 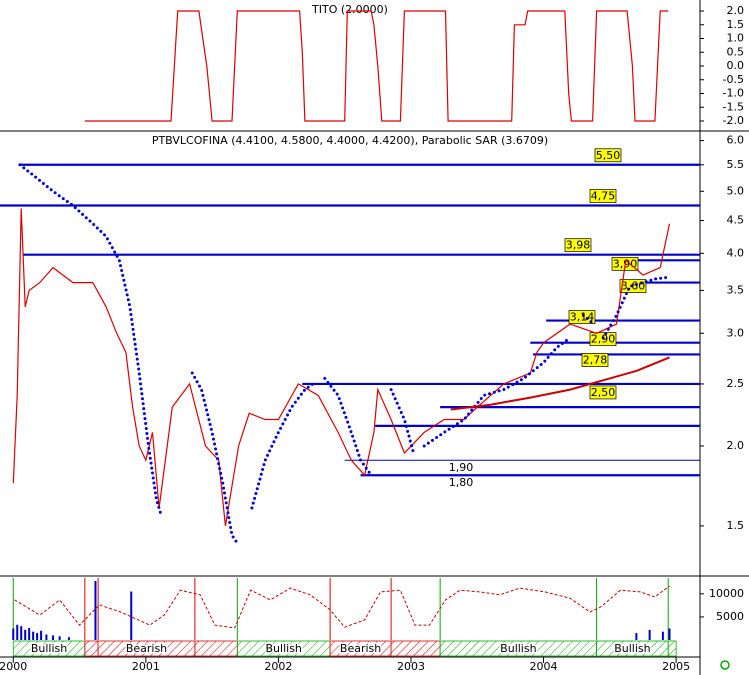 What do you see at coordinates (676, 666) in the screenshot?
I see `x-tick-label: 2005` at bounding box center [676, 666].